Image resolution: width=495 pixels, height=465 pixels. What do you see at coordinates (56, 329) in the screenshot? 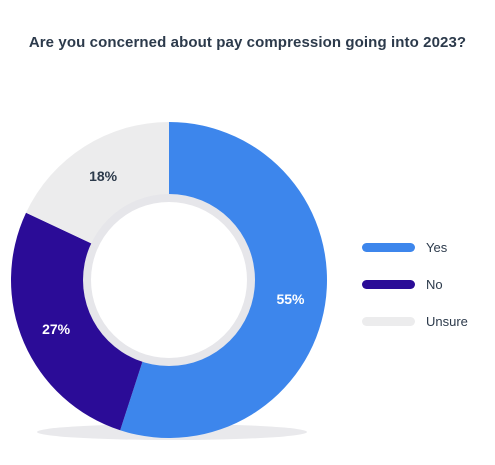
I see `data-label-no: 27%` at bounding box center [56, 329].